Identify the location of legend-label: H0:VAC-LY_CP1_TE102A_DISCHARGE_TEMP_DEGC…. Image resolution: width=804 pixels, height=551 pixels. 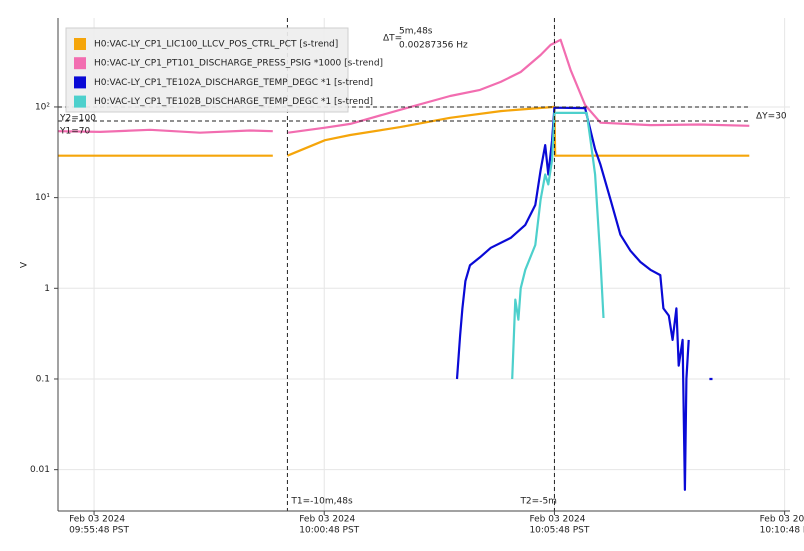
(233, 83).